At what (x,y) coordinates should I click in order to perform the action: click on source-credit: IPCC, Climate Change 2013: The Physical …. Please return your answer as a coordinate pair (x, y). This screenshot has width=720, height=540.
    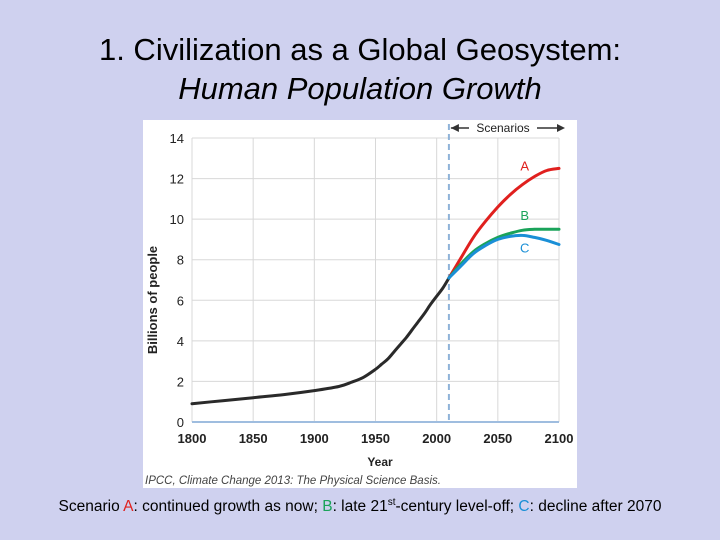
    Looking at the image, I should click on (293, 481).